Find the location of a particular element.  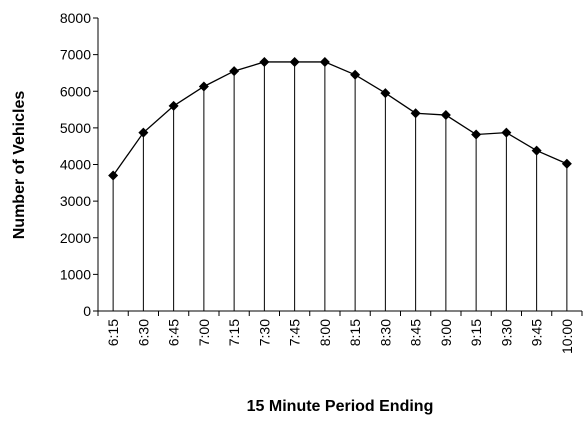

y-tick-label: 4000 is located at coordinates (75, 165).